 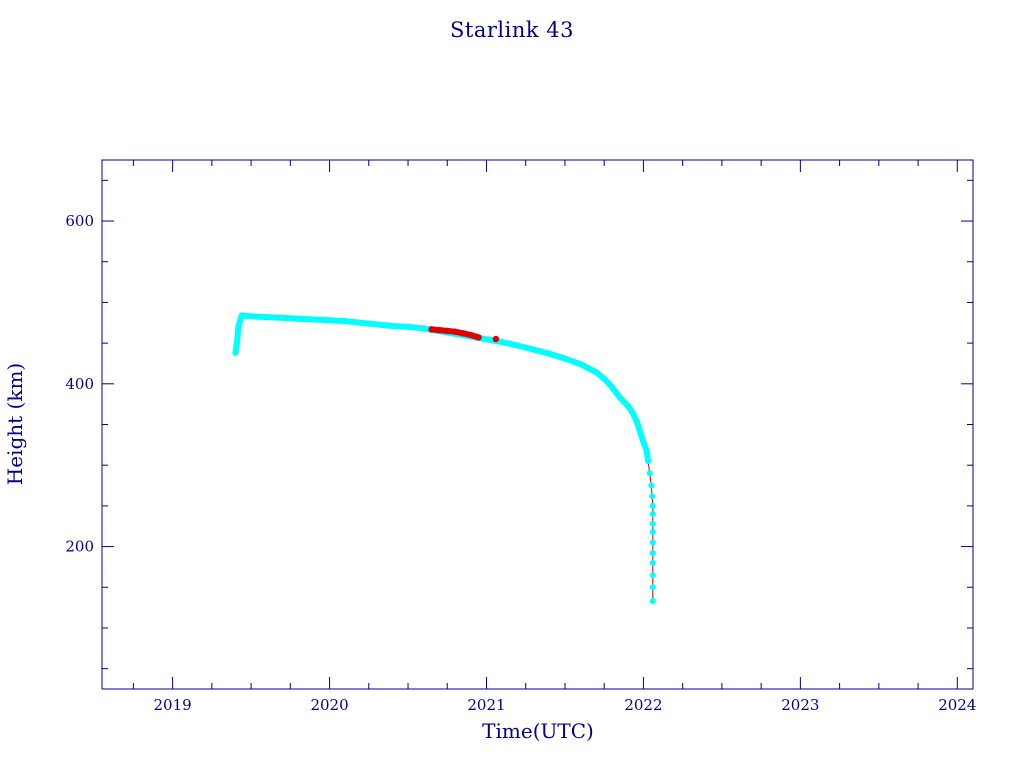 I want to click on x-tick-label: 2020, so click(x=329, y=705).